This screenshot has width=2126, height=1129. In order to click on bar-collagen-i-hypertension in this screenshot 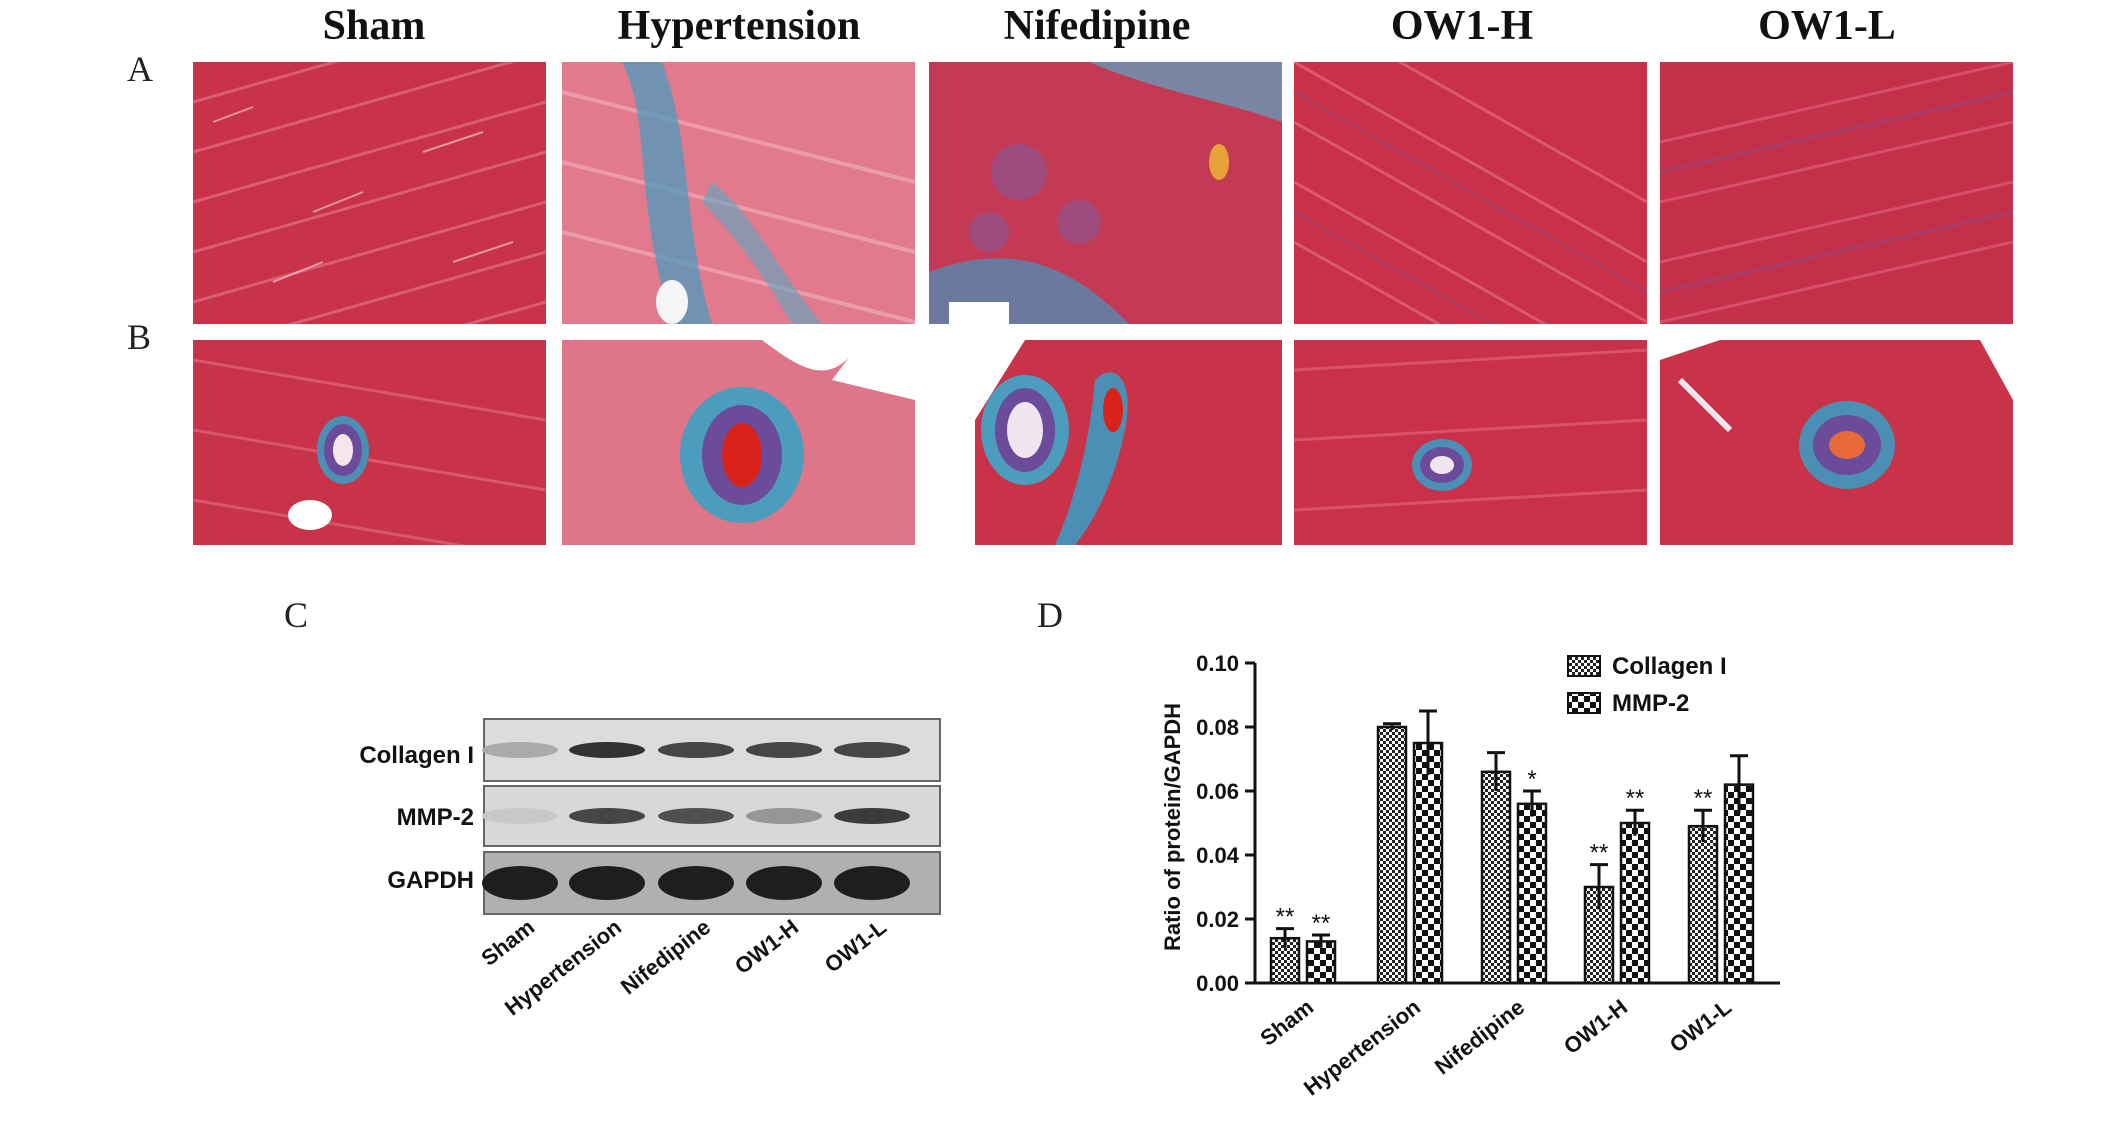, I will do `click(1392, 855)`.